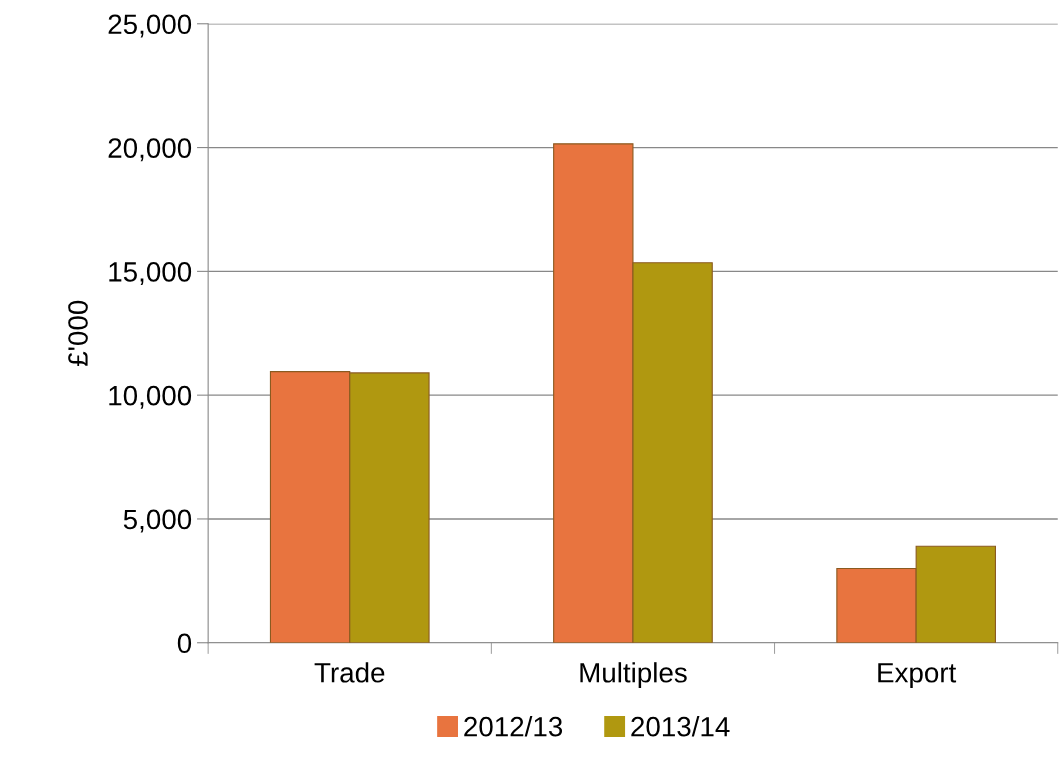 The image size is (1062, 767). I want to click on y-tick-label: 25,000, so click(150, 26).